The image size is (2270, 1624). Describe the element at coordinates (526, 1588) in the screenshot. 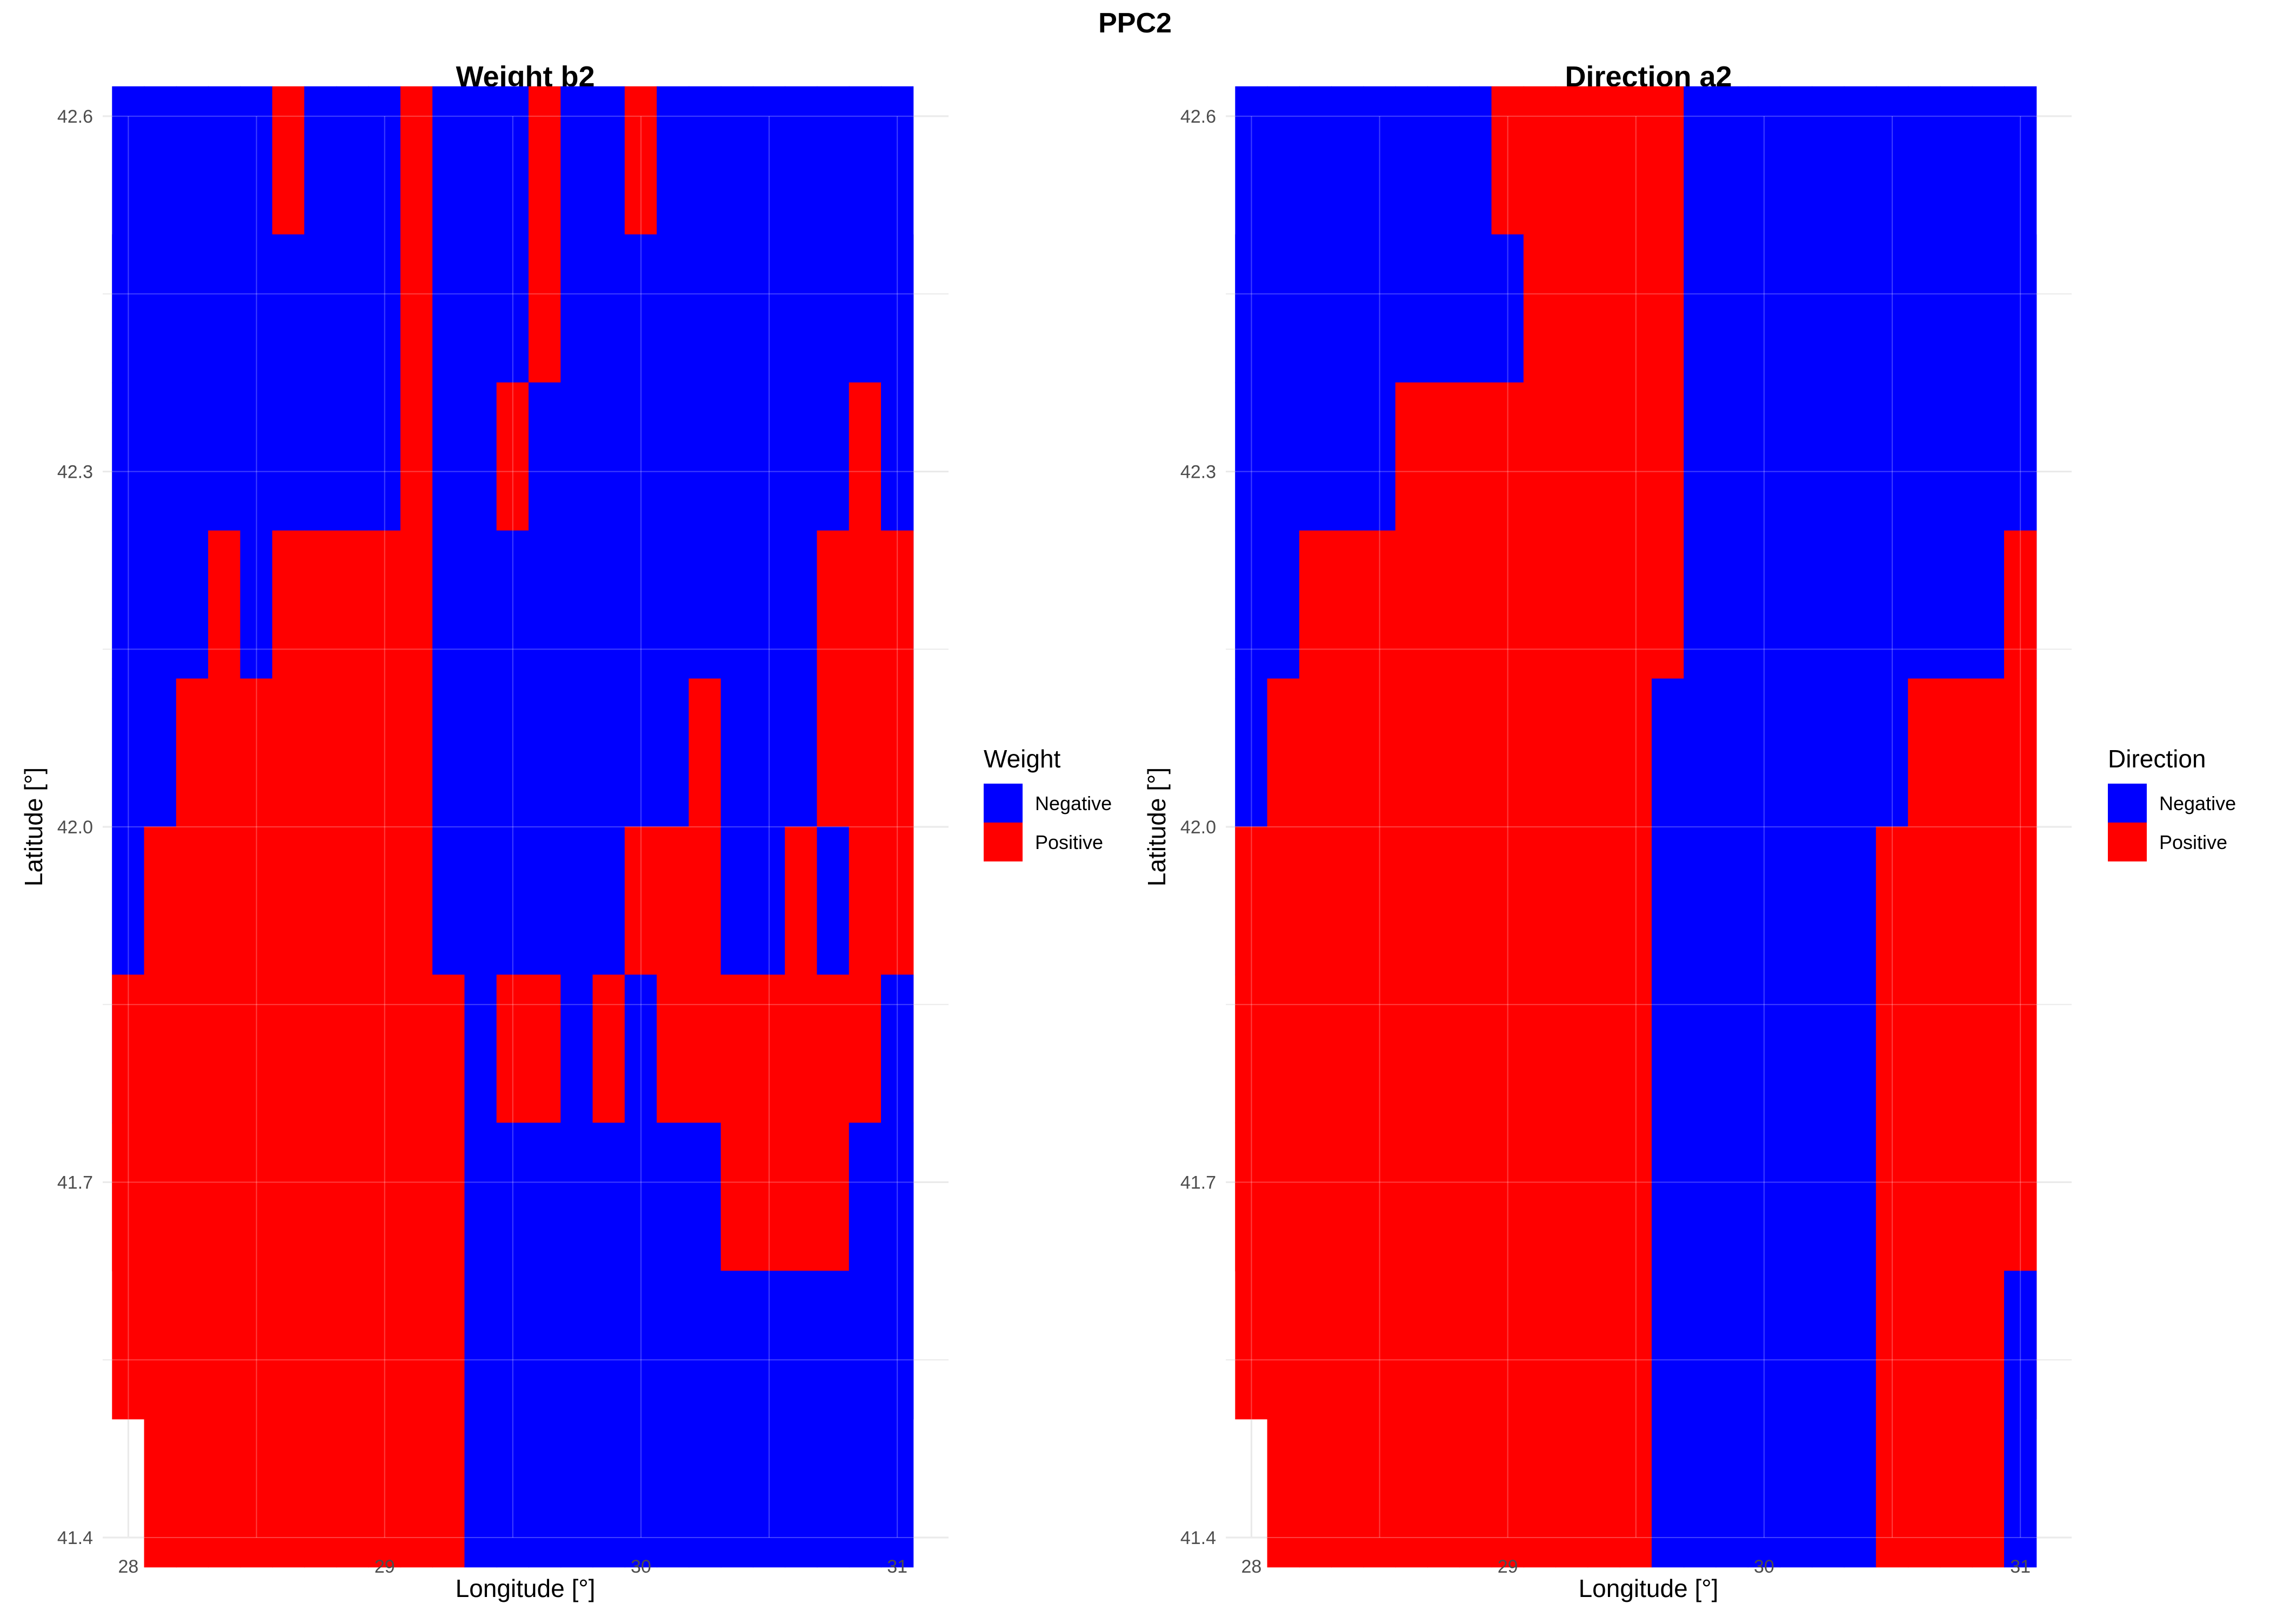

I see `panel-weight-xlabel: Longitude [°]` at that location.